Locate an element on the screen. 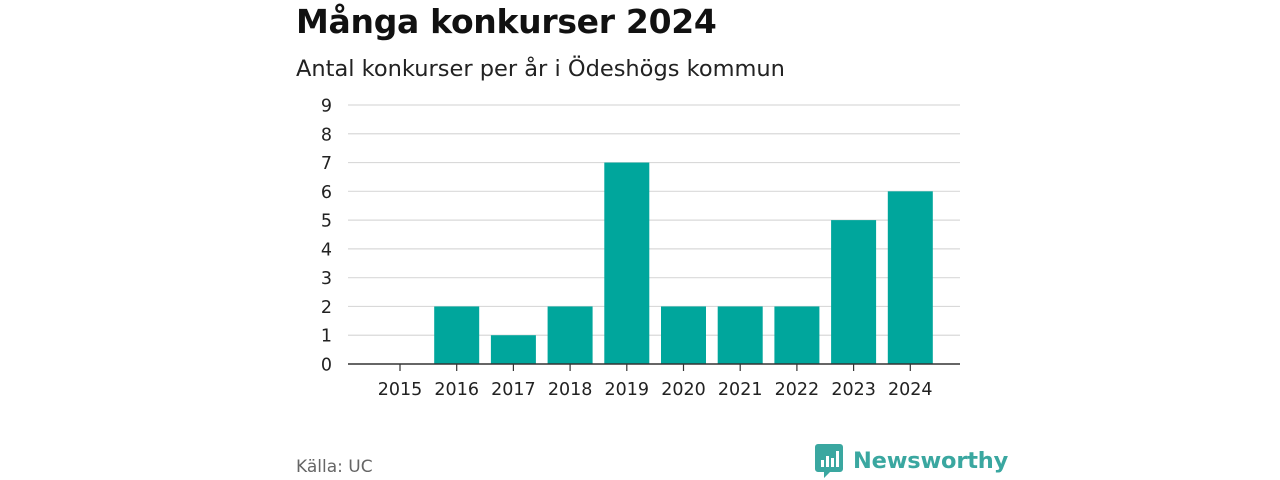 The image size is (1280, 480). y-tick-label: 7 is located at coordinates (326, 164).